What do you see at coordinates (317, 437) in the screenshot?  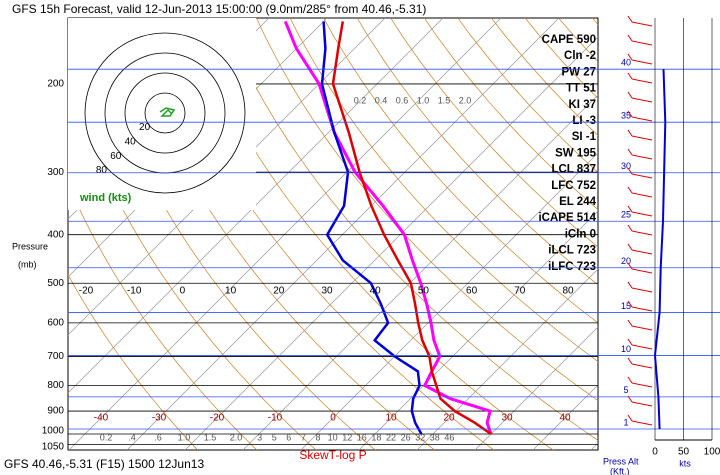 I see `mixing-ratio-label: 8` at bounding box center [317, 437].